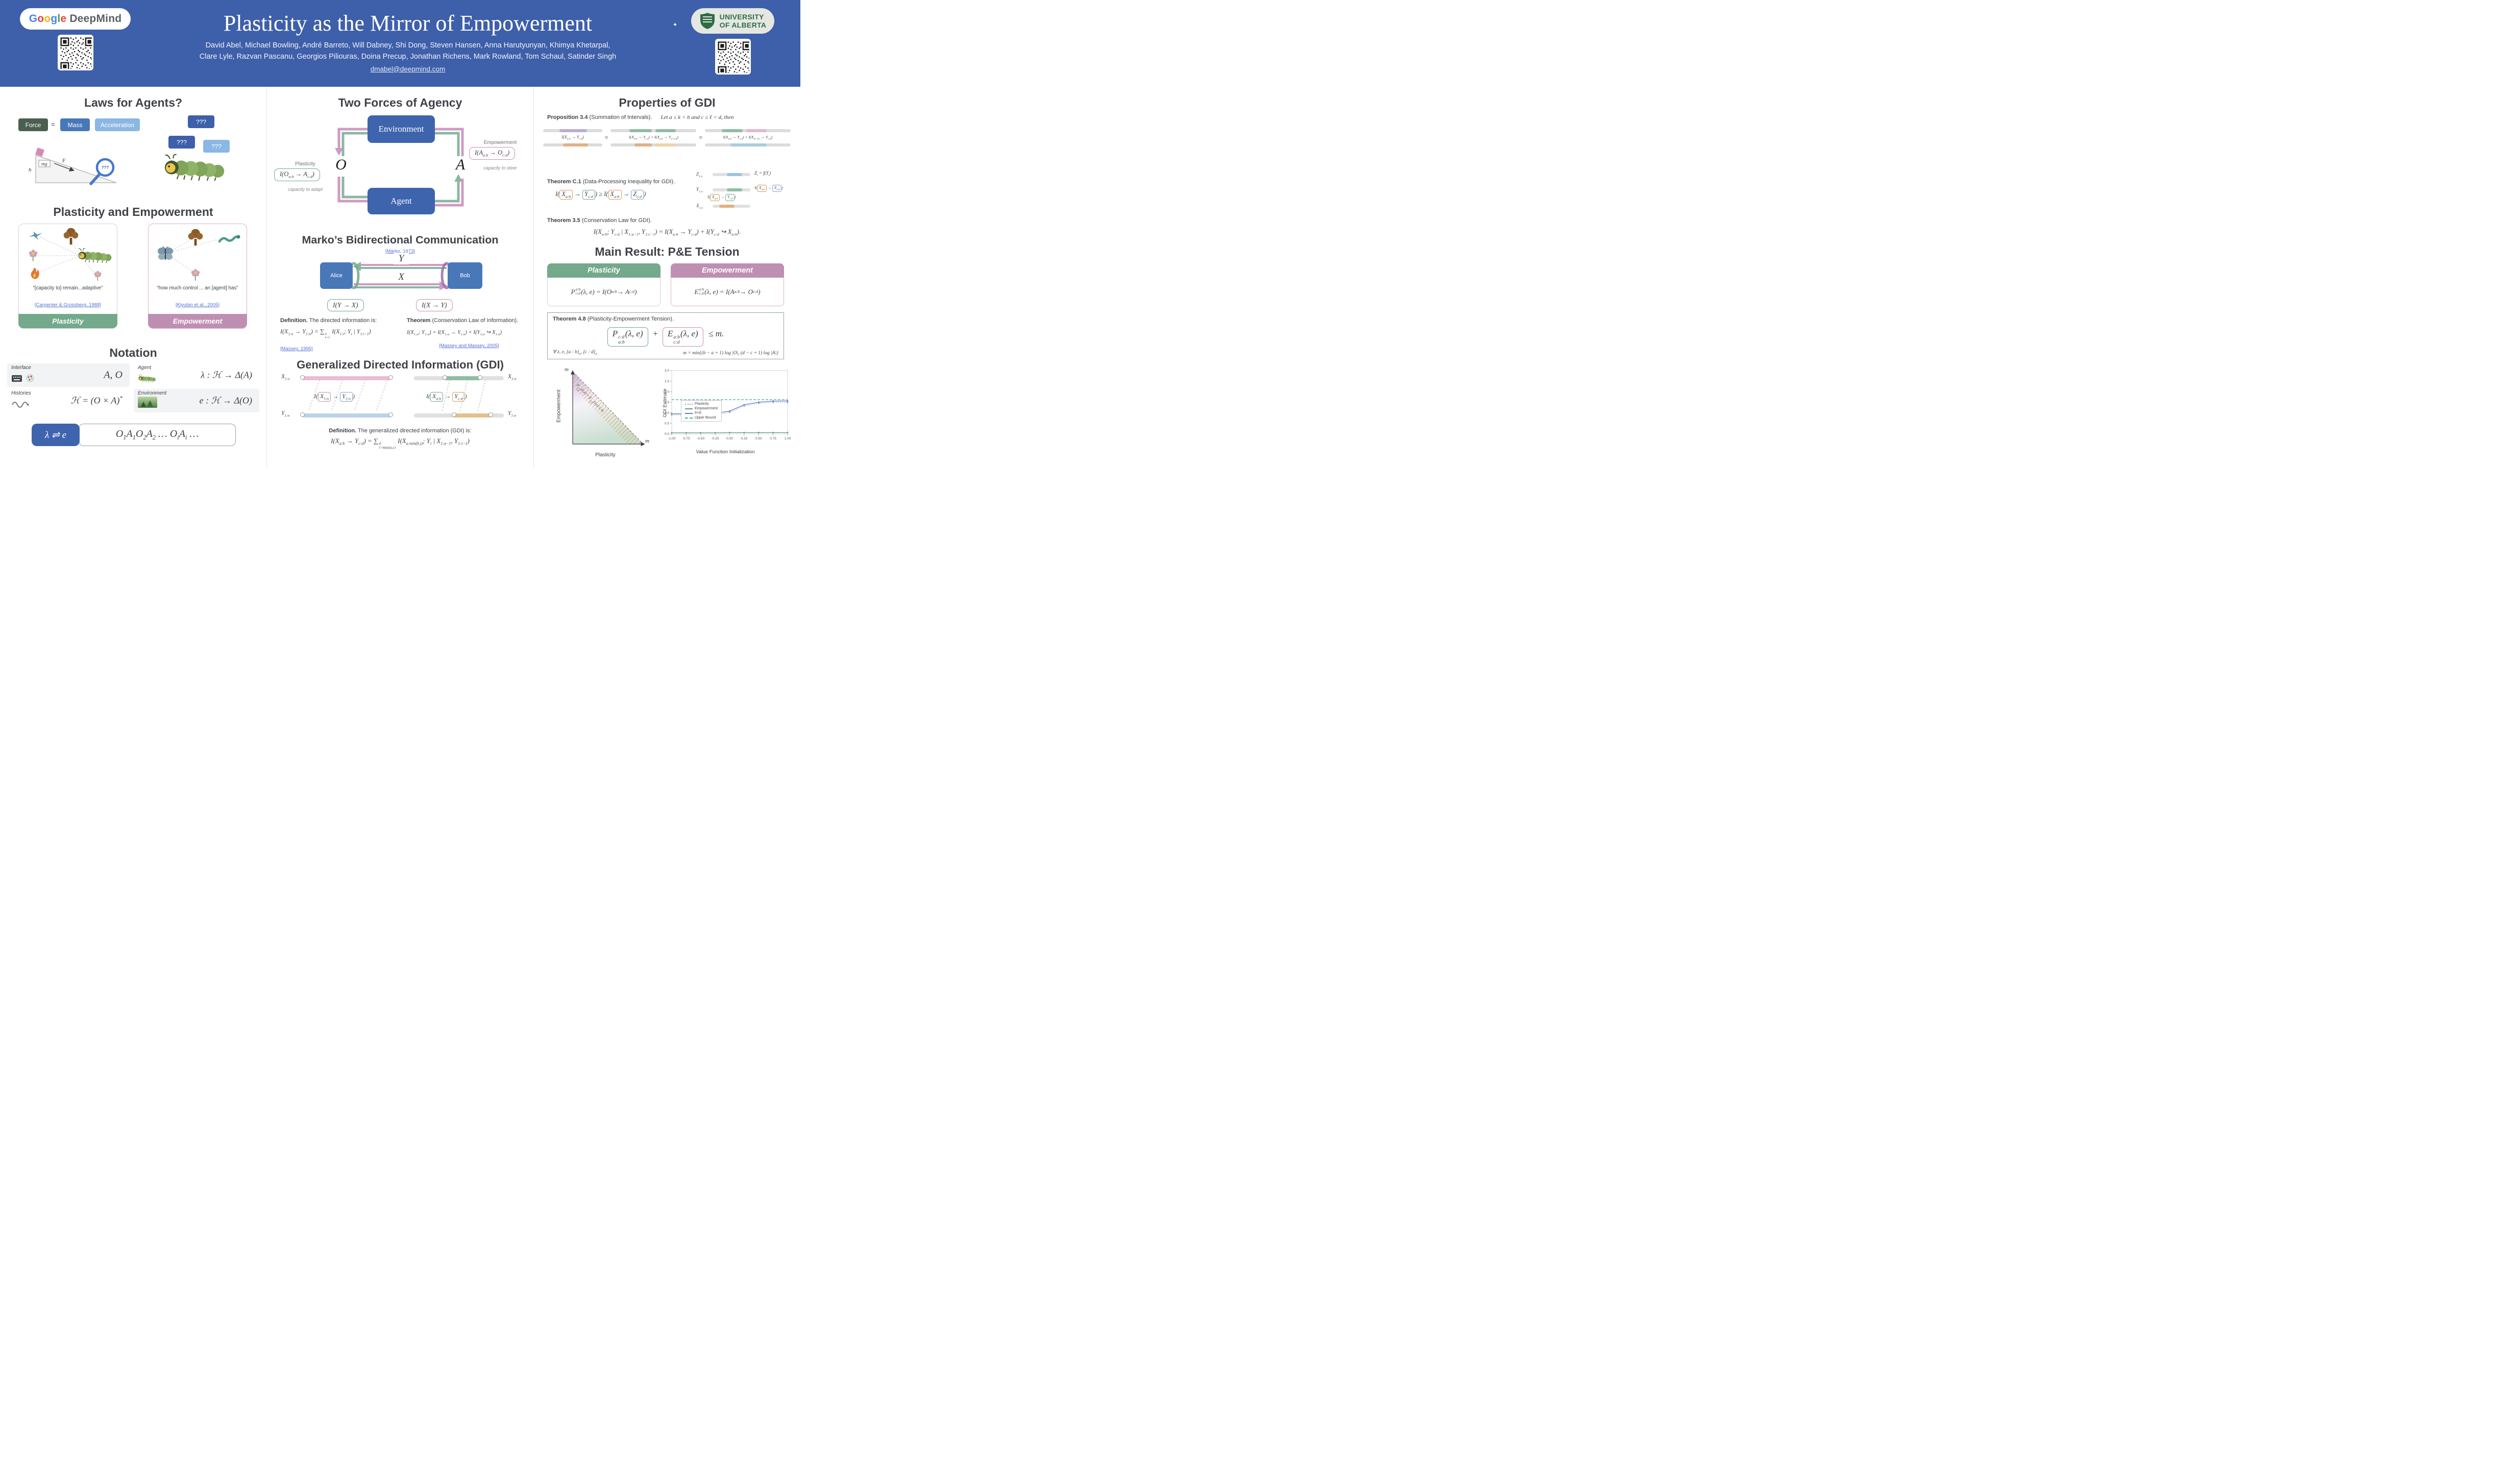 The width and height of the screenshot is (2520, 1470). What do you see at coordinates (667, 102) in the screenshot?
I see `properties-heading: Properties of GDI` at bounding box center [667, 102].